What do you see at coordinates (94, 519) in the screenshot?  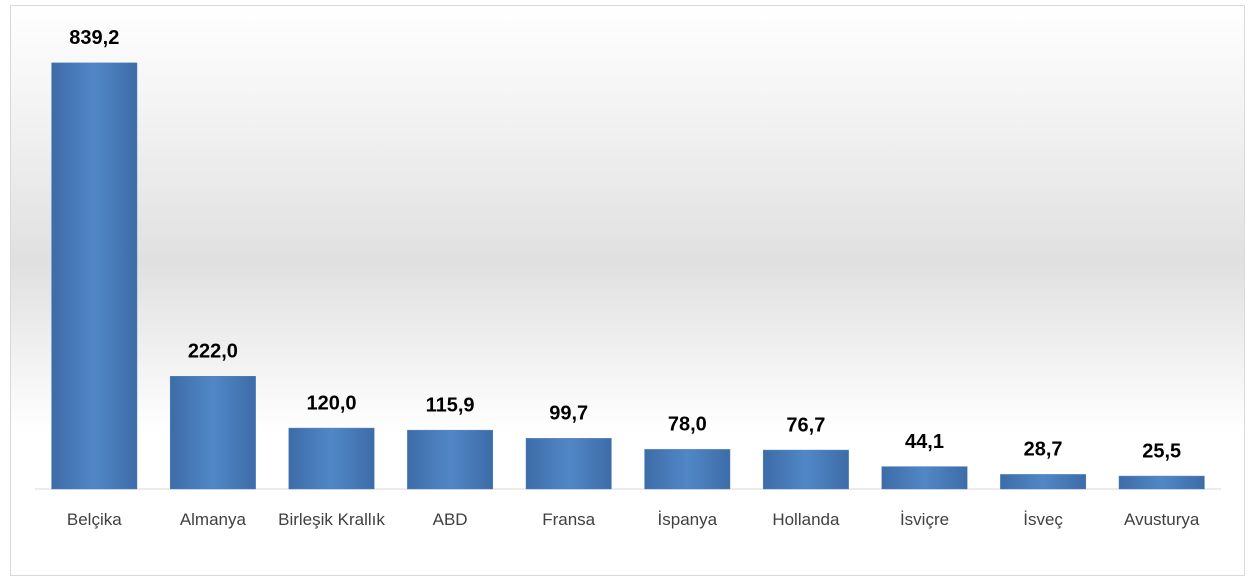 I see `x-tick-label: Belçika` at bounding box center [94, 519].